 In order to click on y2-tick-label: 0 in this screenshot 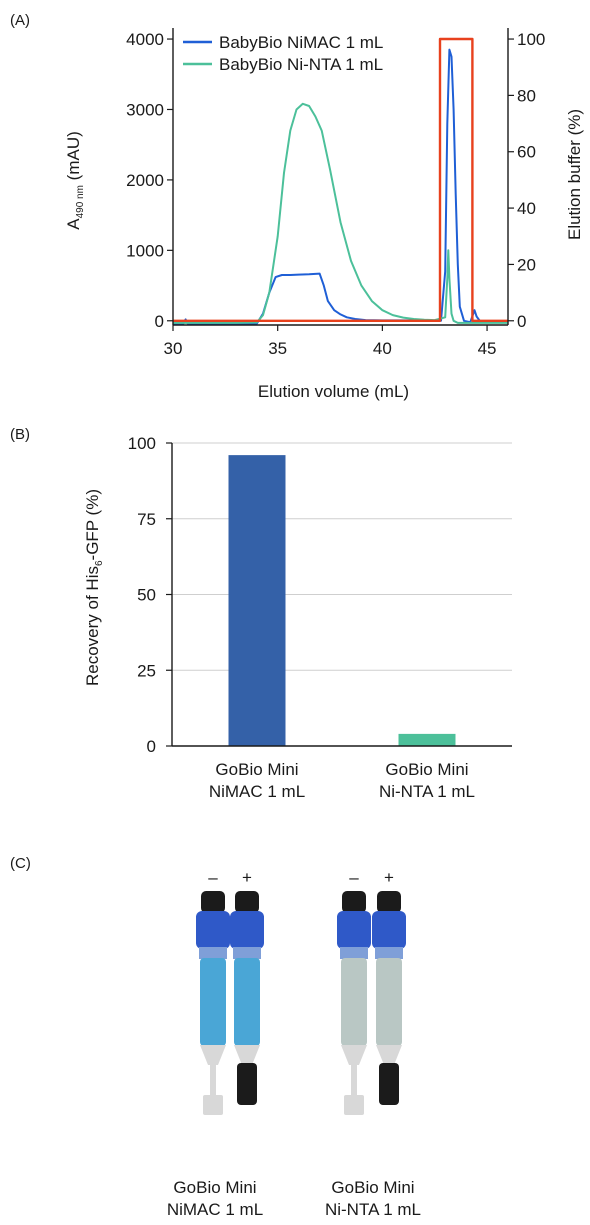, I will do `click(521, 321)`.